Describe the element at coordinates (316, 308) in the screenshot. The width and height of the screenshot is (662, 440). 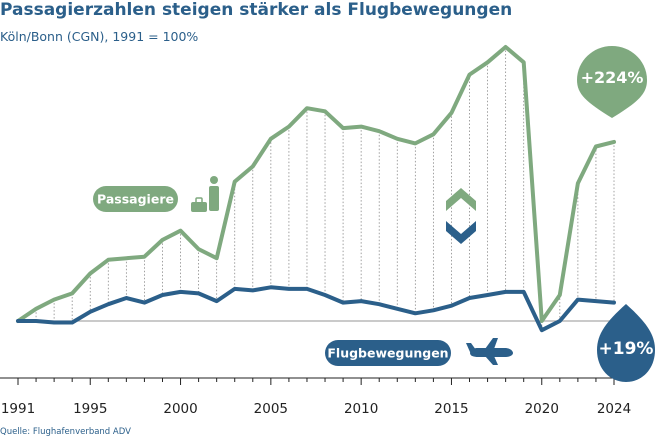
I see `series-line-flugbewegungen` at that location.